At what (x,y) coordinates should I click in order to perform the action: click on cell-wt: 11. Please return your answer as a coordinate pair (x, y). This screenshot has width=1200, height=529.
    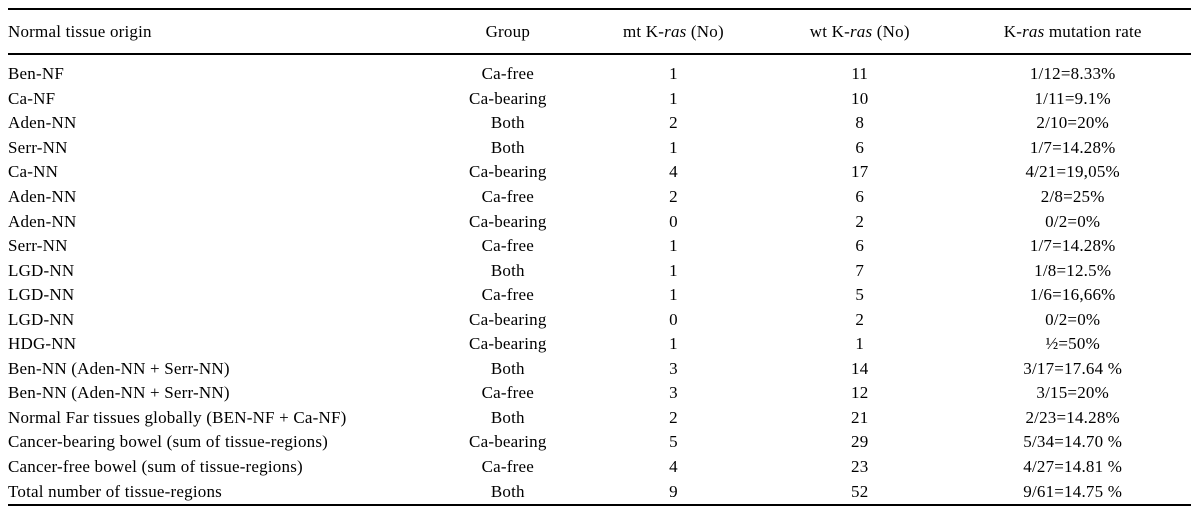
    Looking at the image, I should click on (860, 74).